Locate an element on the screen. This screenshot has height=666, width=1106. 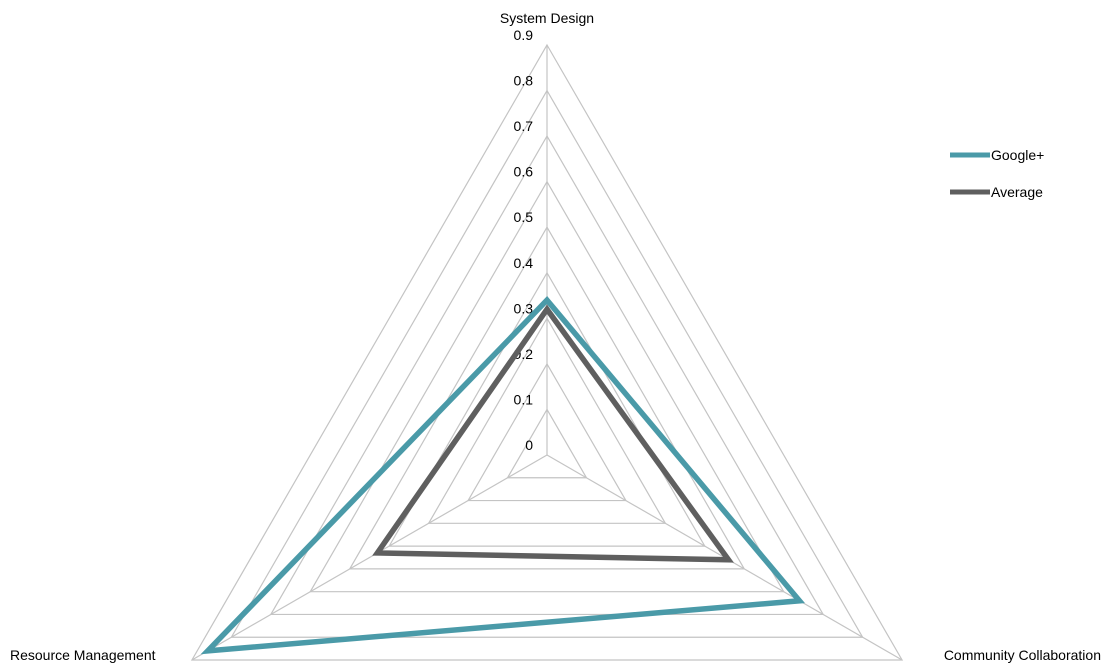
tick-label: 0.3 is located at coordinates (524, 308).